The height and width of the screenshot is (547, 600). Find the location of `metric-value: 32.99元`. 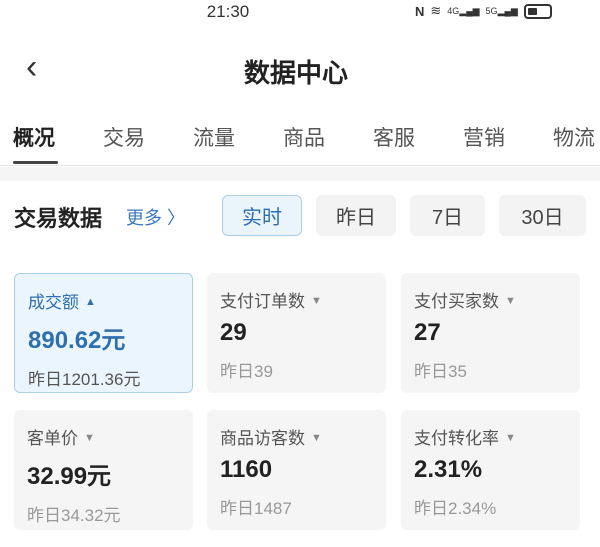

metric-value: 32.99元 is located at coordinates (69, 476).